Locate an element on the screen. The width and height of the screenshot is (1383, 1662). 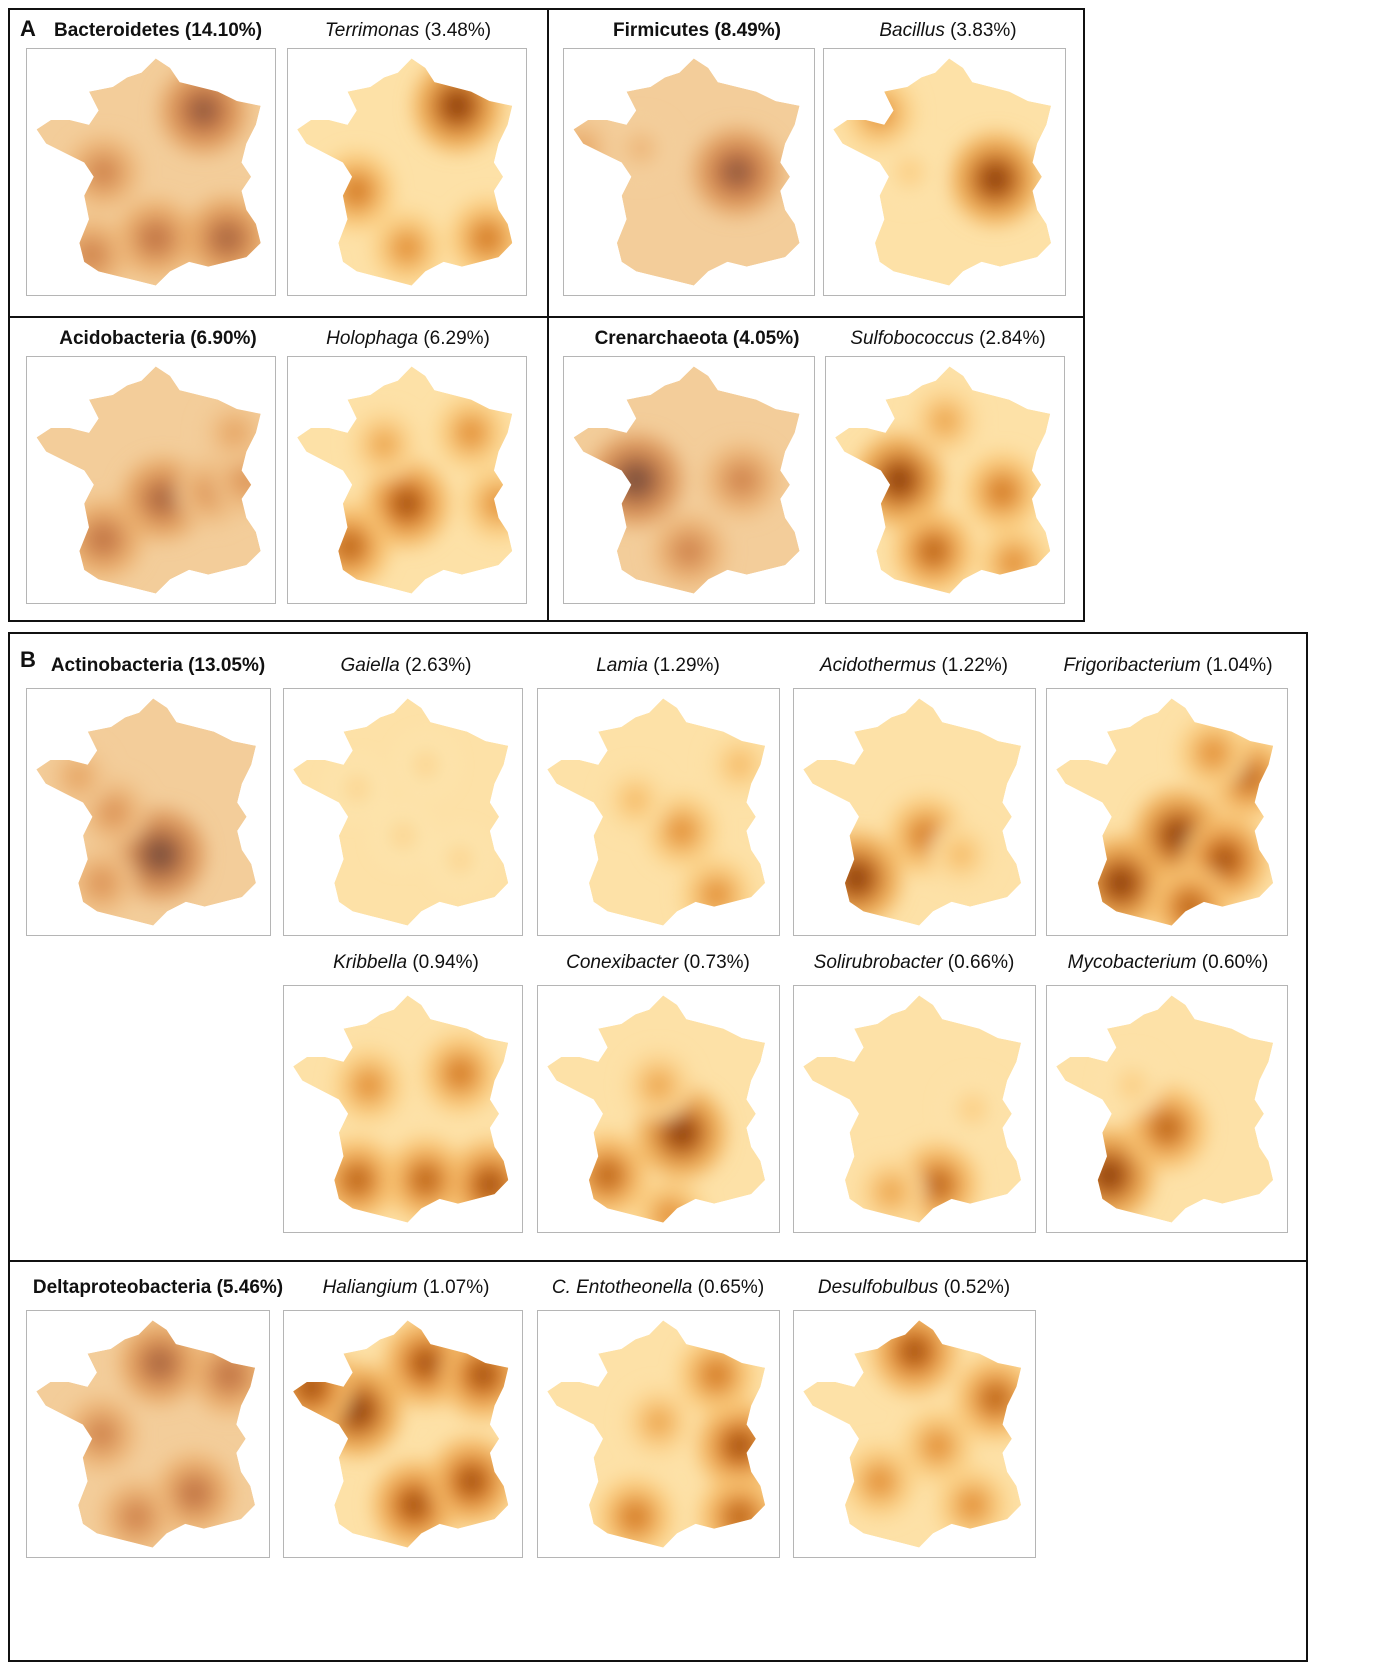
taxon-name: Bacteroidetes is located at coordinates (116, 30).